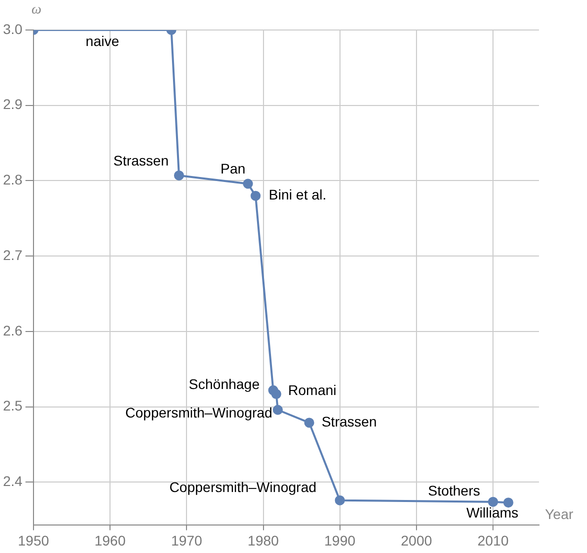 The image size is (587, 553). Describe the element at coordinates (224, 384) in the screenshot. I see `annotation: Schönhage` at that location.